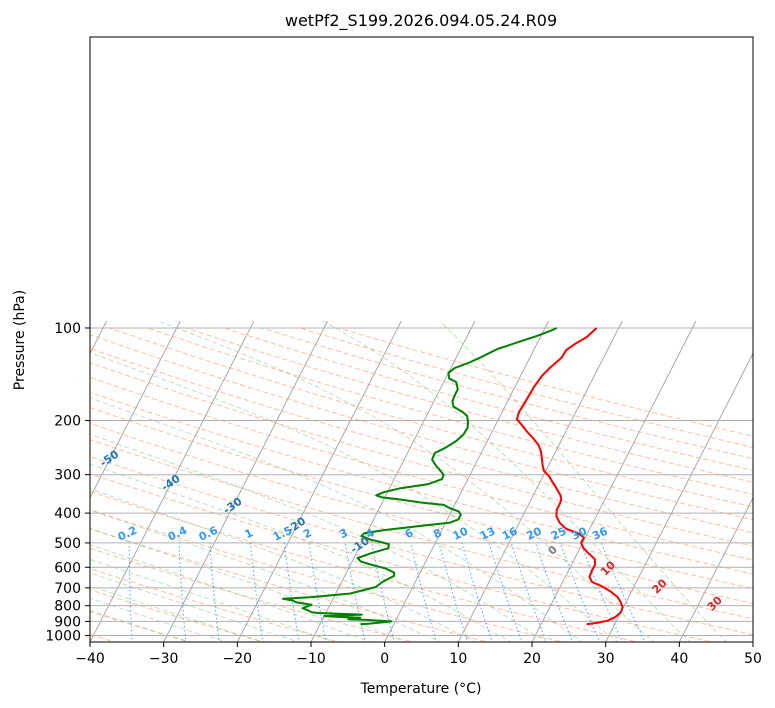  What do you see at coordinates (679, 659) in the screenshot?
I see `x-tick-label: 40` at bounding box center [679, 659].